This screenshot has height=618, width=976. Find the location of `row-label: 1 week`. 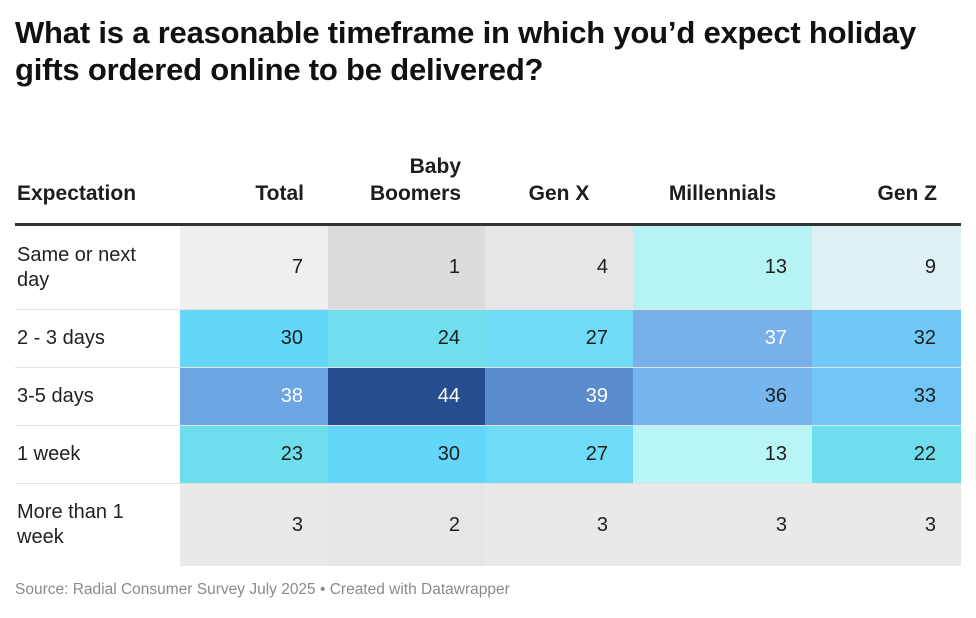

row-label: 1 week is located at coordinates (97, 454).